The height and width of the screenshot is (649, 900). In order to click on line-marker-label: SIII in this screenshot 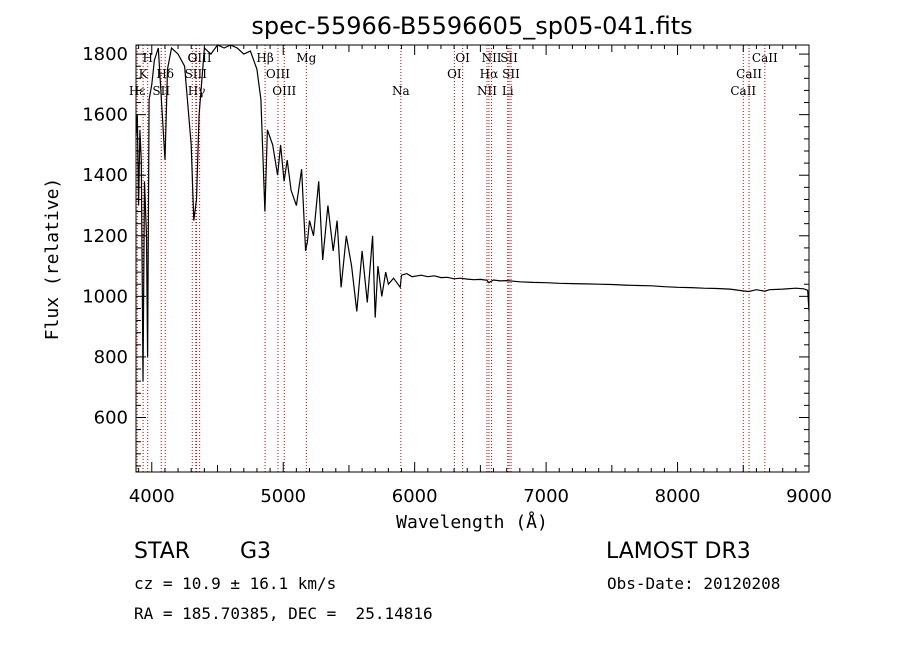, I will do `click(196, 74)`.